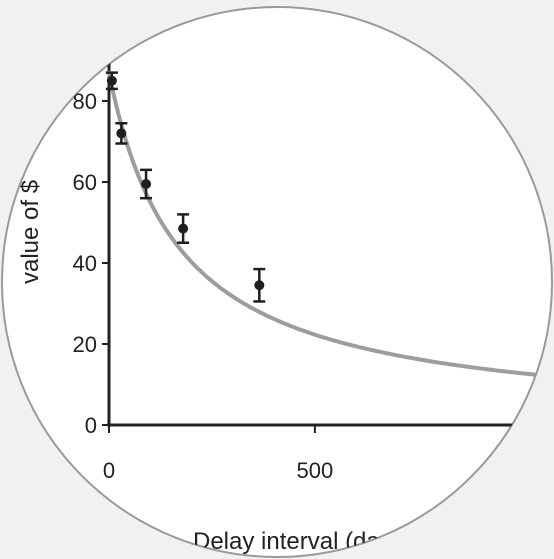  Describe the element at coordinates (91, 425) in the screenshot. I see `y-tick-label: 0` at that location.